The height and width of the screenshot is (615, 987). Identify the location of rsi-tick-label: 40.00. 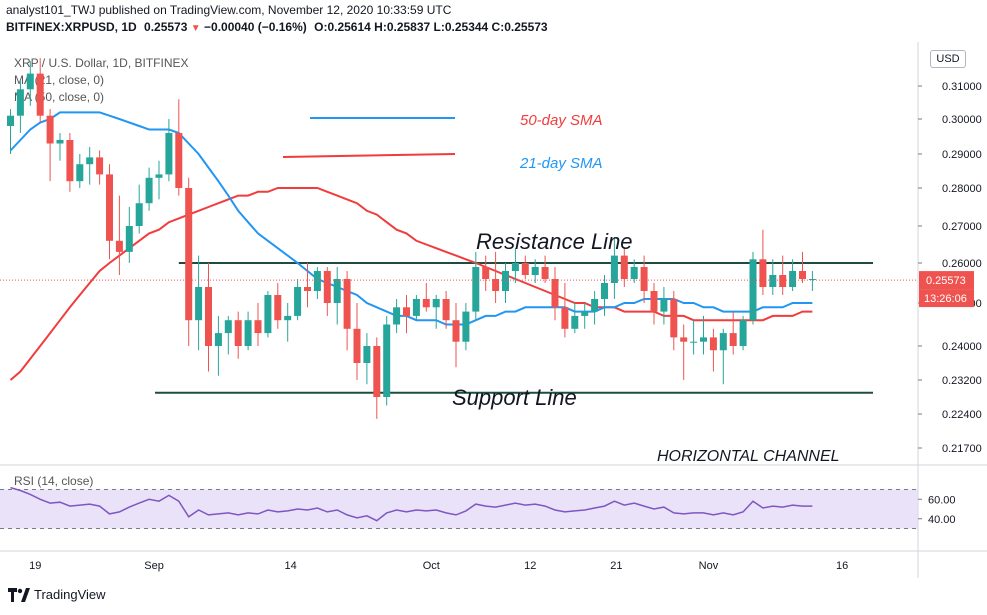
(942, 520).